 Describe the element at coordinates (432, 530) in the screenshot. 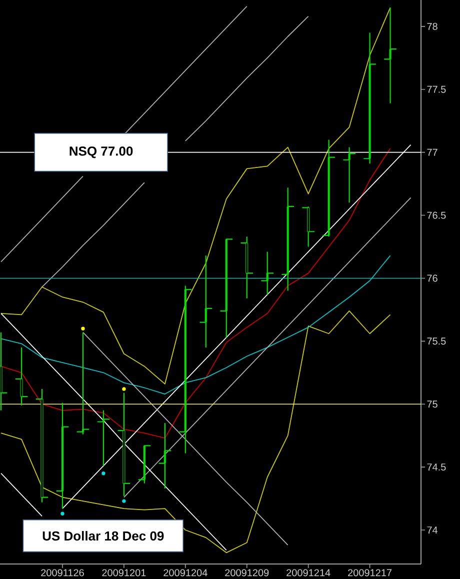

I see `y-tick-label: 74` at that location.